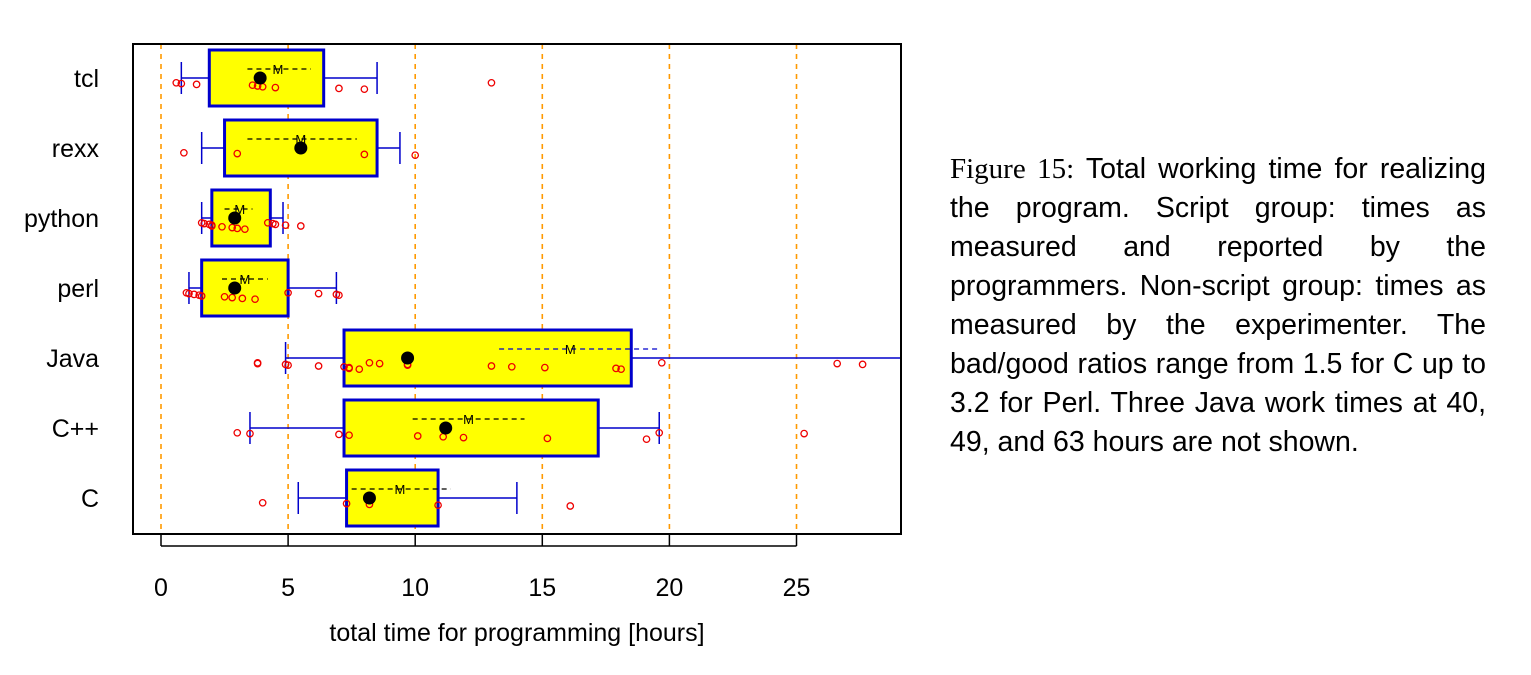  What do you see at coordinates (86, 79) in the screenshot?
I see `y-tick-label: tcl` at bounding box center [86, 79].